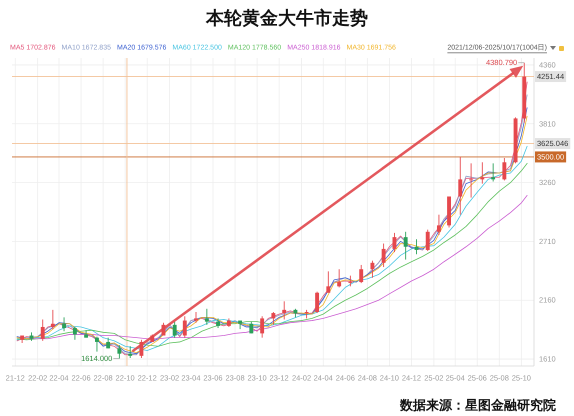  I want to click on source-note: 数据来源：星图金融研究院, so click(477, 405).